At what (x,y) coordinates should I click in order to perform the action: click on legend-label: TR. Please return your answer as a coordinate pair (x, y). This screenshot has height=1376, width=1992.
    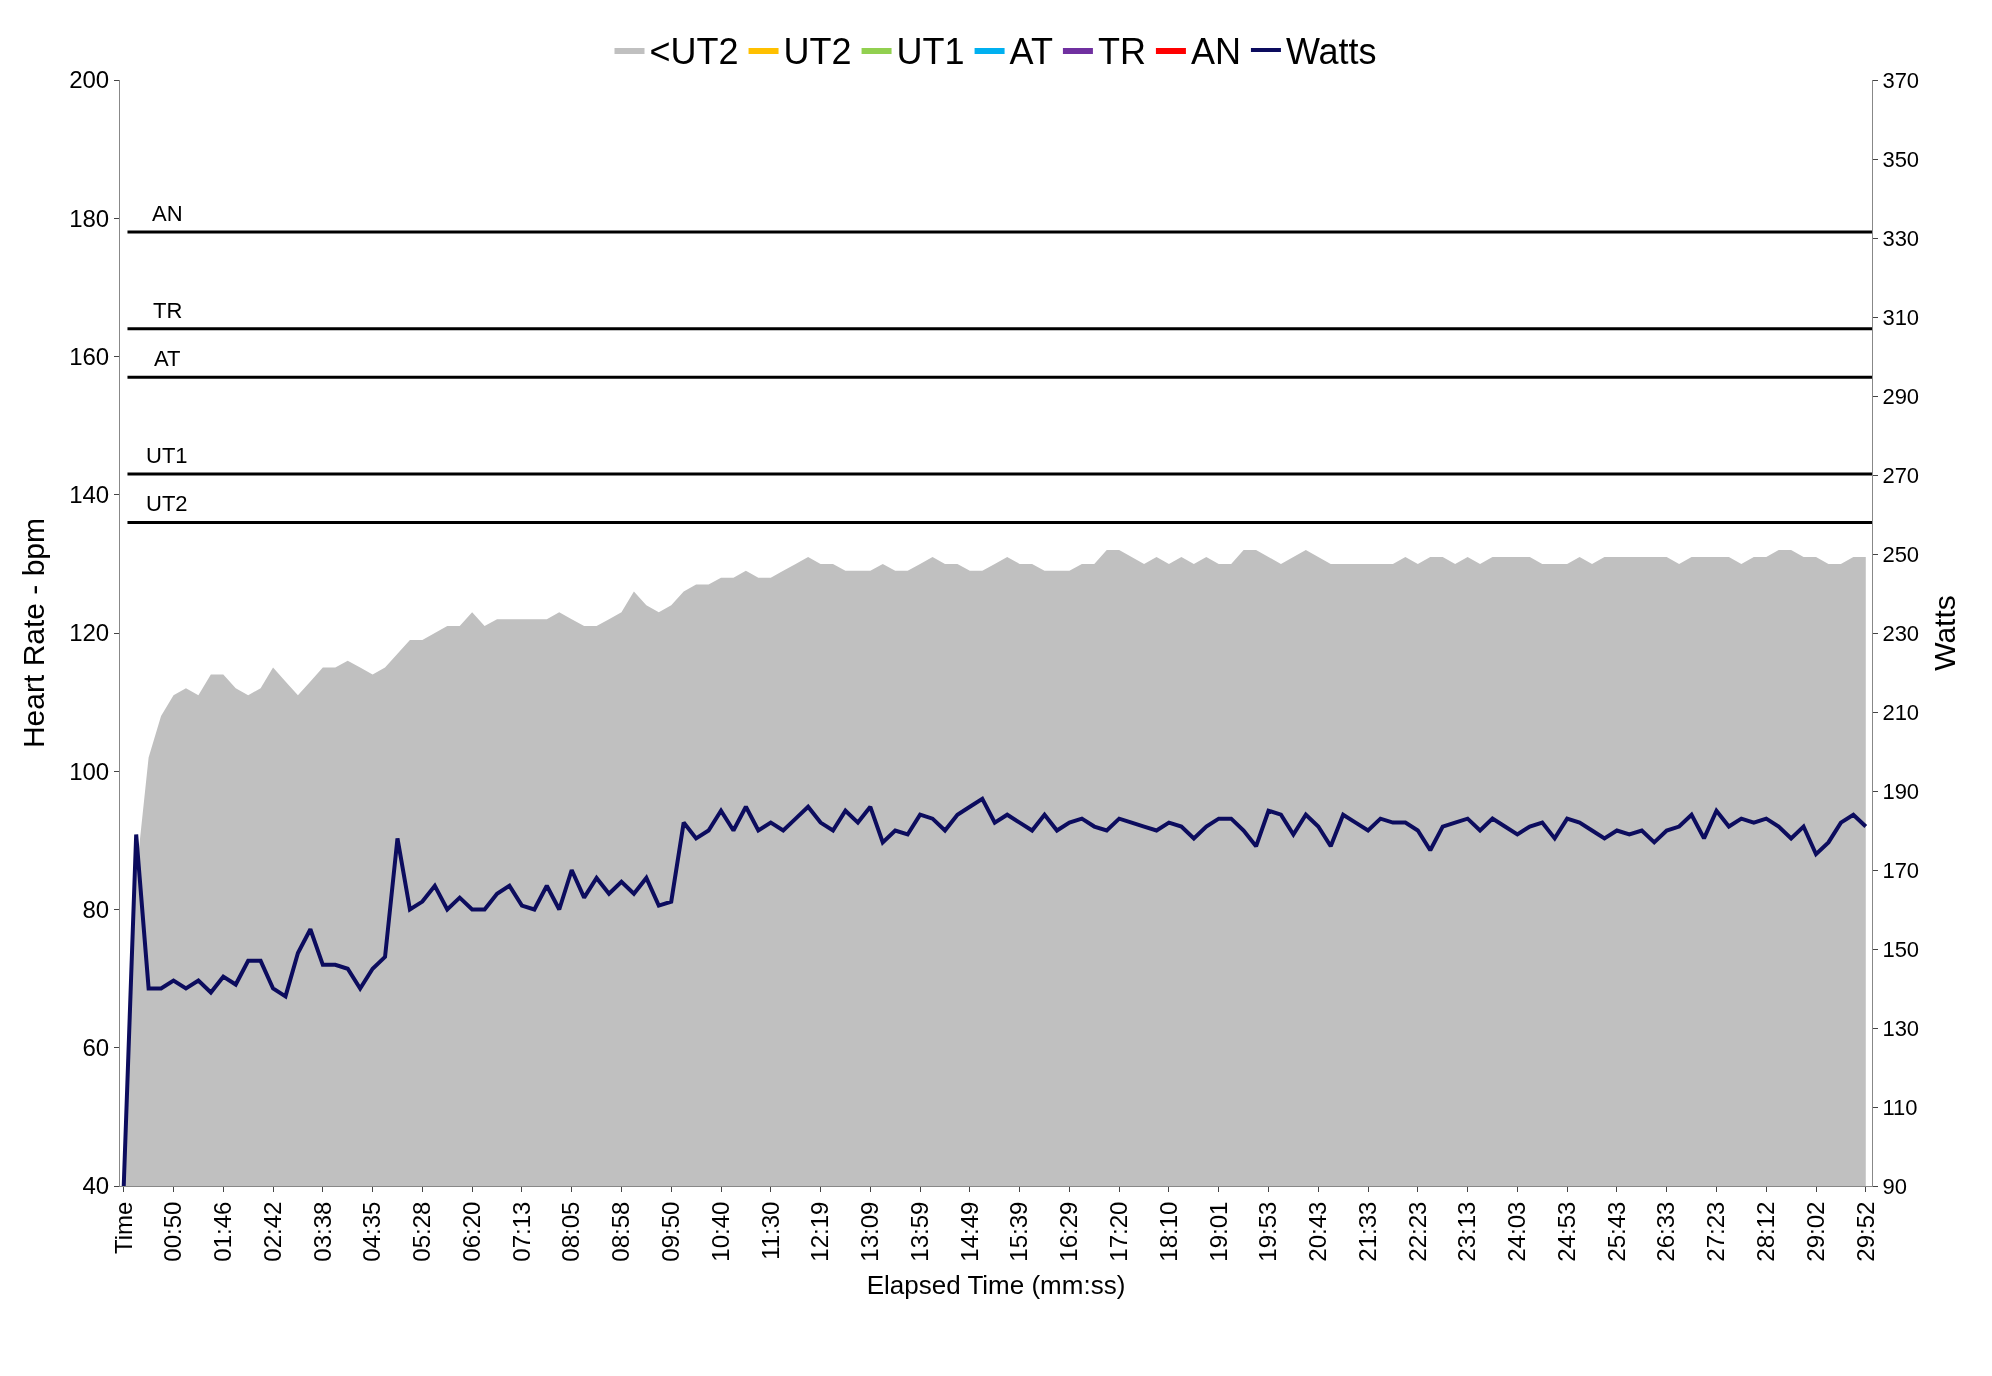
    Looking at the image, I should click on (1121, 51).